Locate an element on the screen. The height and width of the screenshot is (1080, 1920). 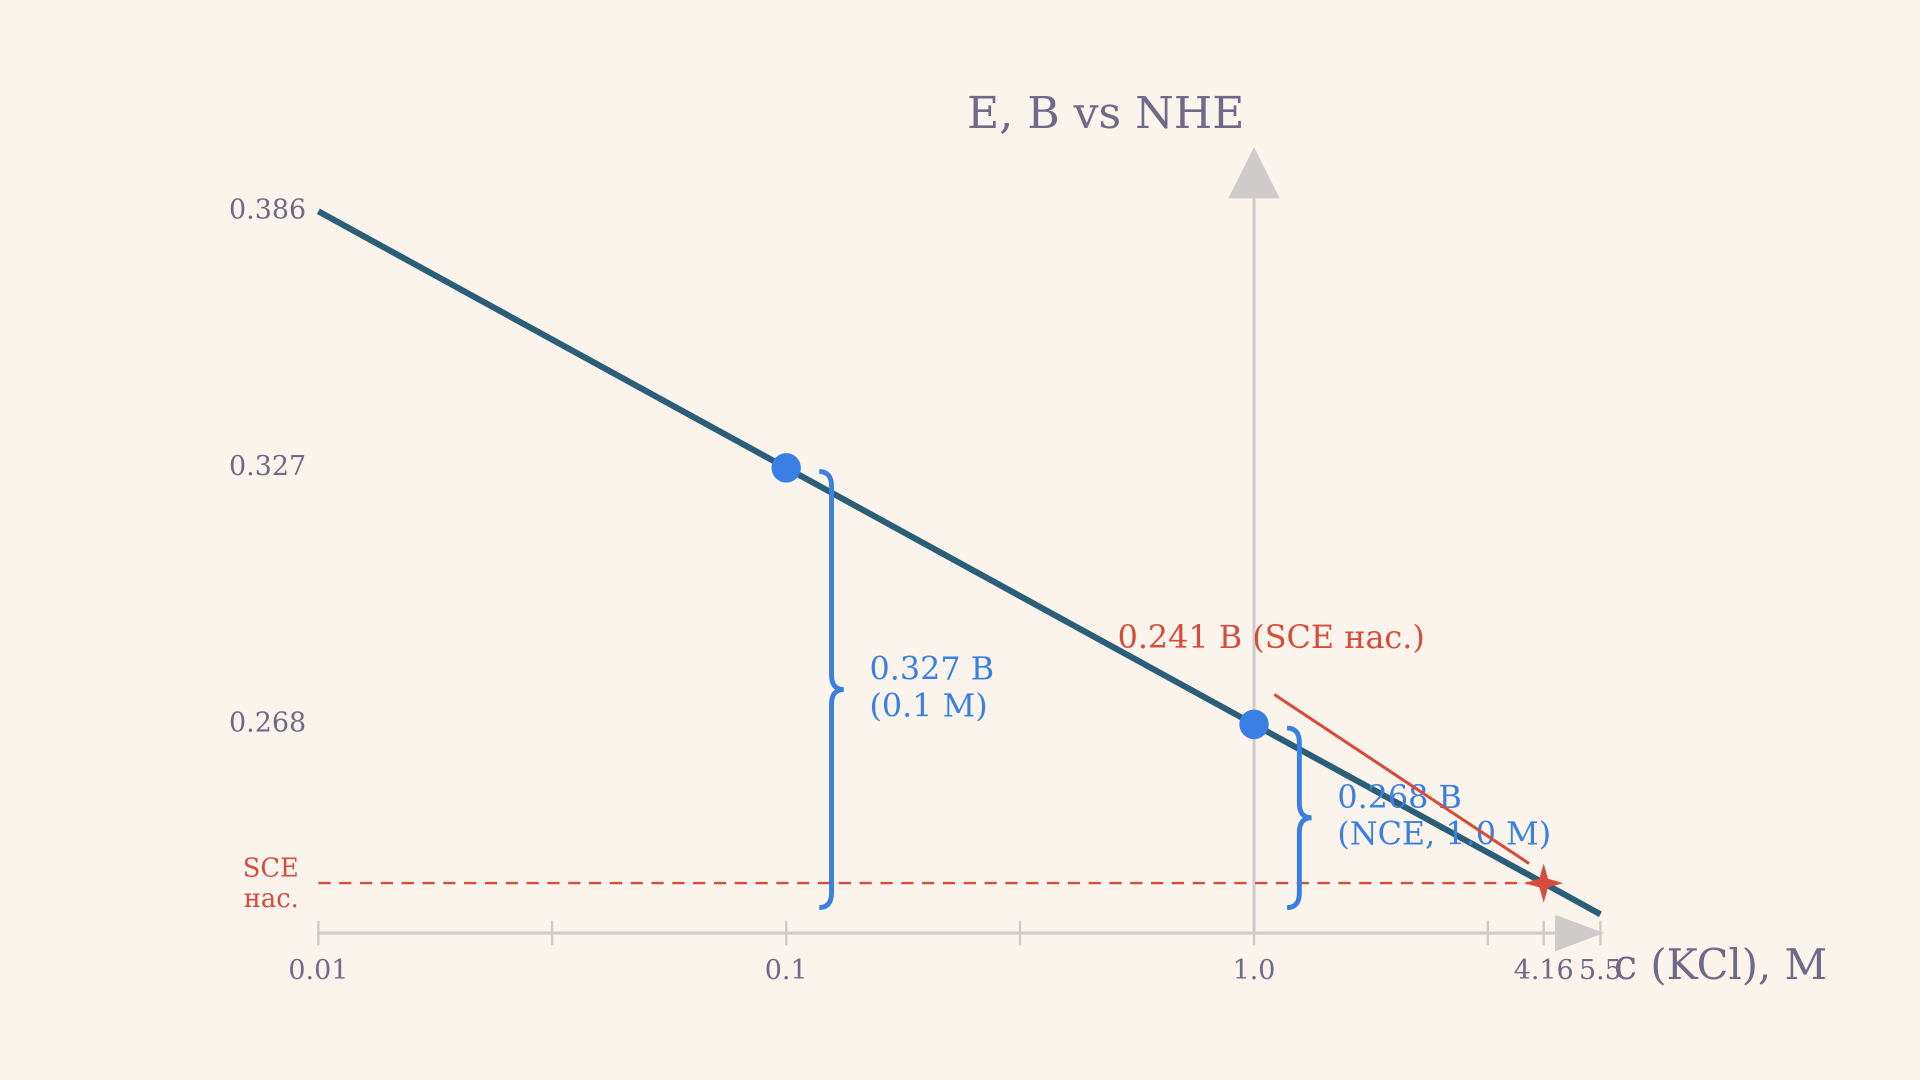
x-tick-label: 0.01 is located at coordinates (318, 970).